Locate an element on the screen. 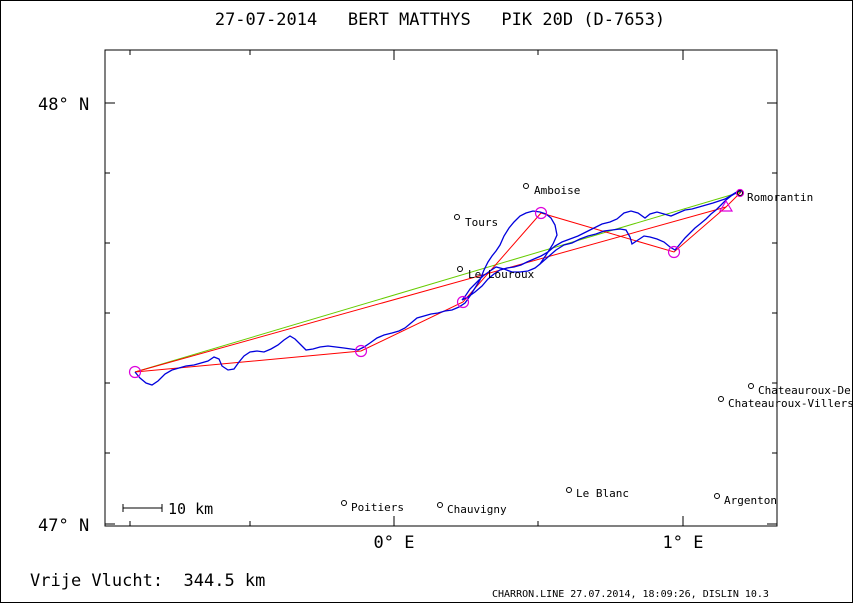 Image resolution: width=853 pixels, height=603 pixels. place-marker-le-blanc is located at coordinates (569, 490).